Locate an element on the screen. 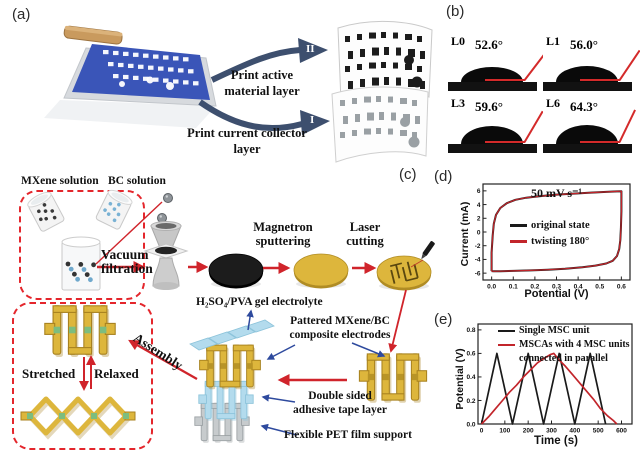 This screenshot has height=459, width=640. scan-rate-annotation: 50 mV s⁻¹ is located at coordinates (556, 193).